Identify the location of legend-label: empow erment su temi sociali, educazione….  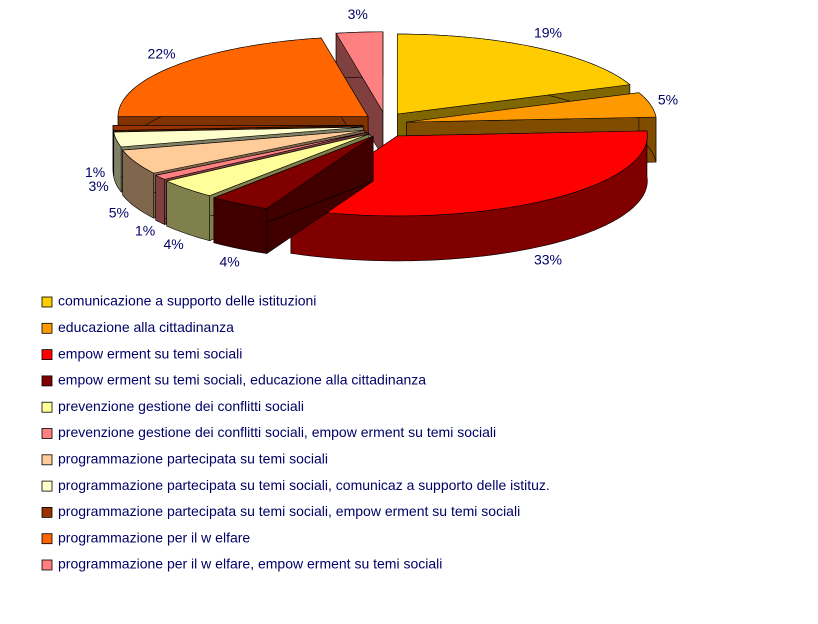
(242, 380).